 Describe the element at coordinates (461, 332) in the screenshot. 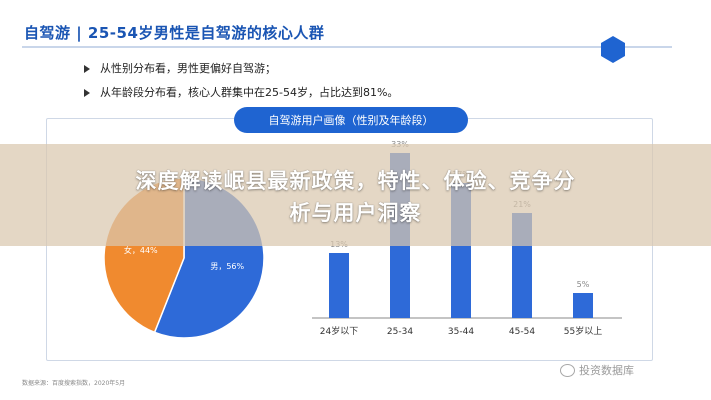

I see `x-tick-label: 35-44` at that location.